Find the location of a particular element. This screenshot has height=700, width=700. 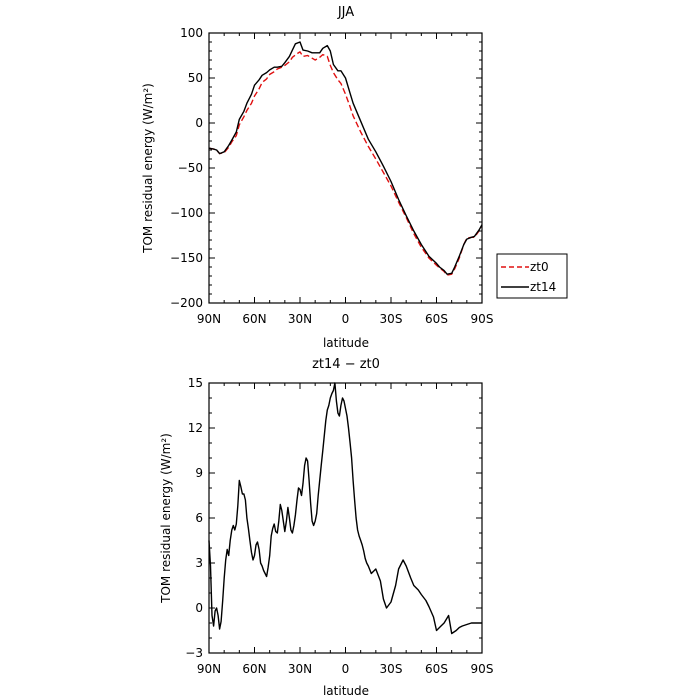

jja-xtick-label: 30S is located at coordinates (391, 319).